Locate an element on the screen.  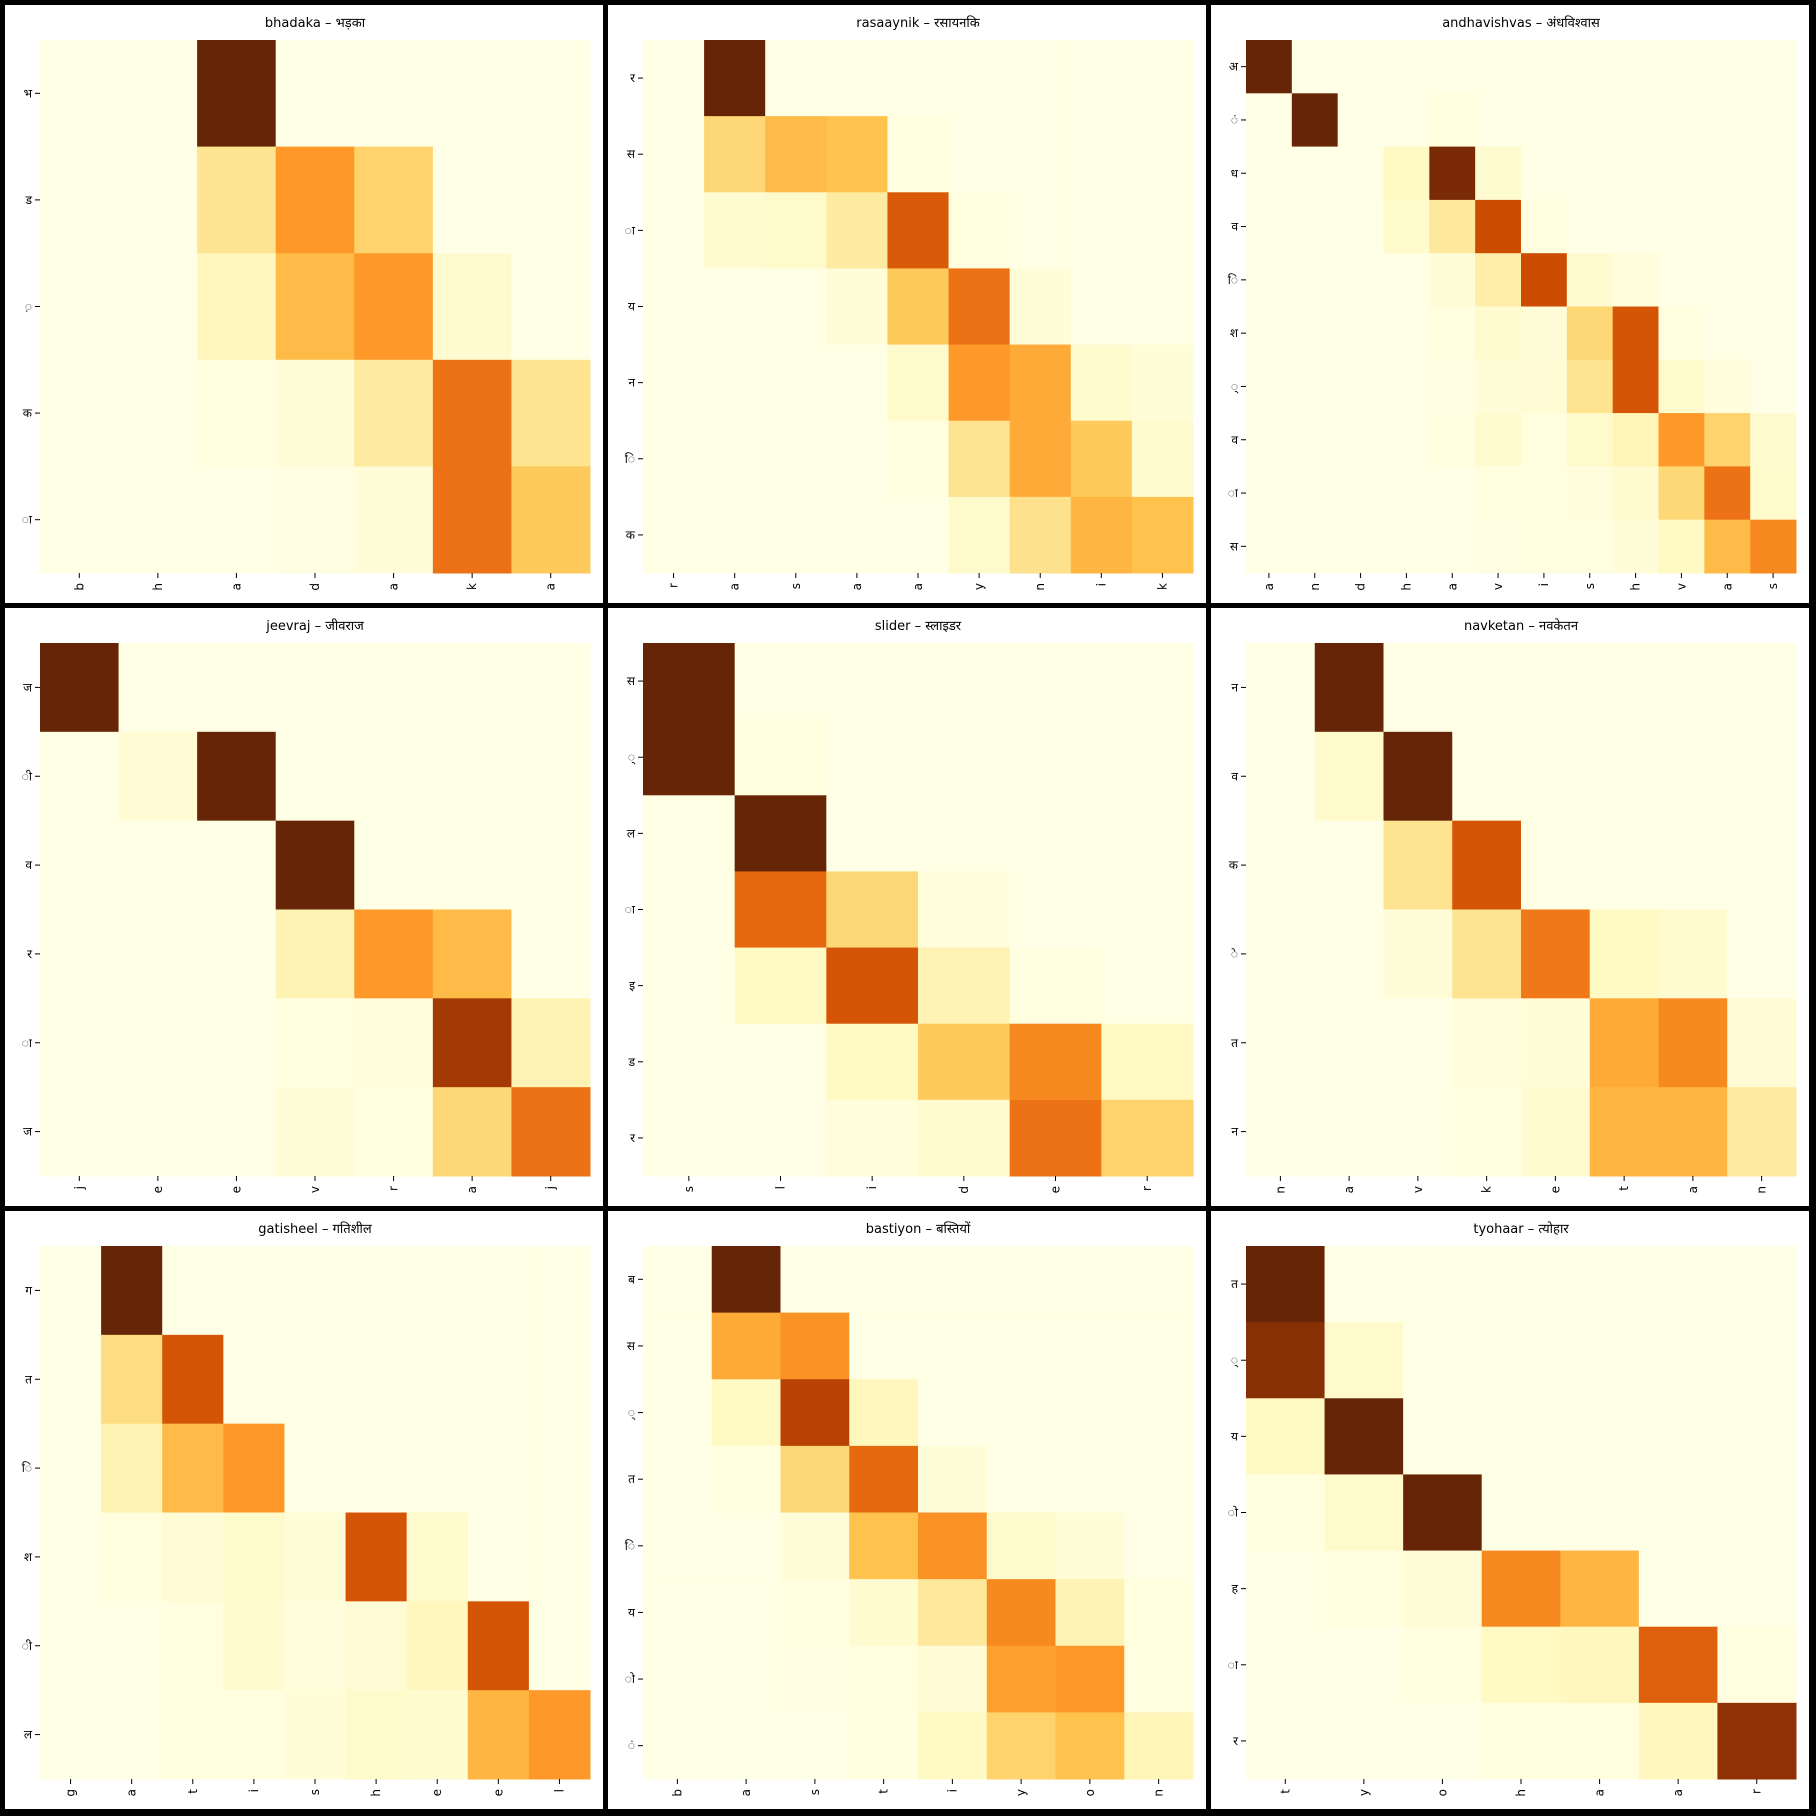
heatmap-svg: jeevraj – जीवराज जी व रा ज j e e v r a j is located at coordinates (306, 905).